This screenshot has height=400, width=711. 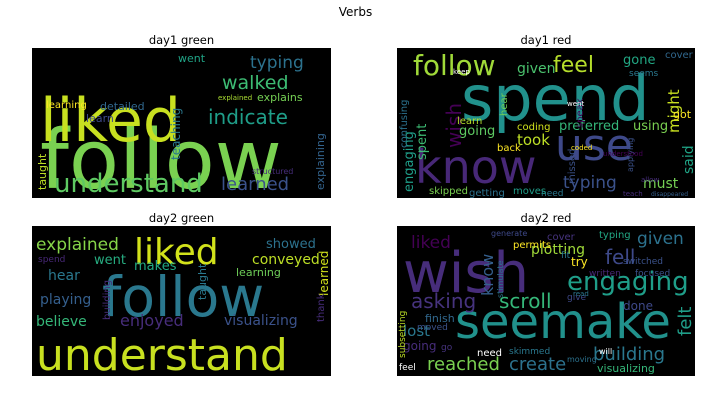 What do you see at coordinates (525, 301) in the screenshot?
I see `word-scroll: scroll` at bounding box center [525, 301].